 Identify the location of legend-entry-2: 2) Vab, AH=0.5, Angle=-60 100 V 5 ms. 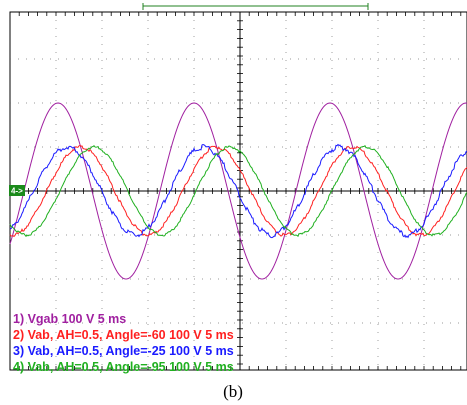
(123, 335).